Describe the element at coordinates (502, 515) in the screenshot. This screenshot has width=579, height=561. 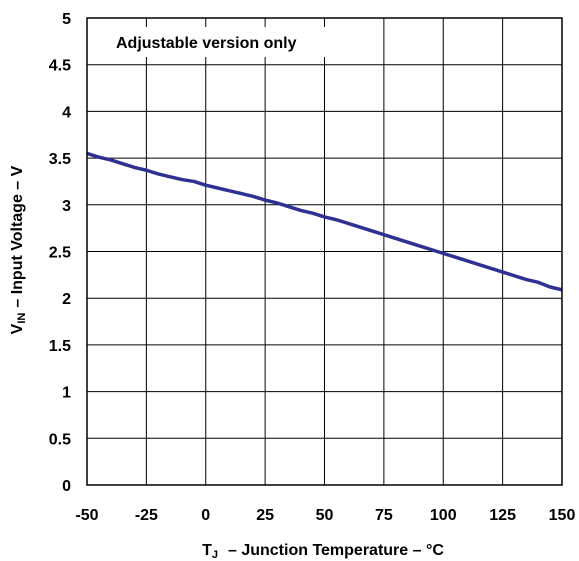
I see `x-tick-label: 125` at that location.